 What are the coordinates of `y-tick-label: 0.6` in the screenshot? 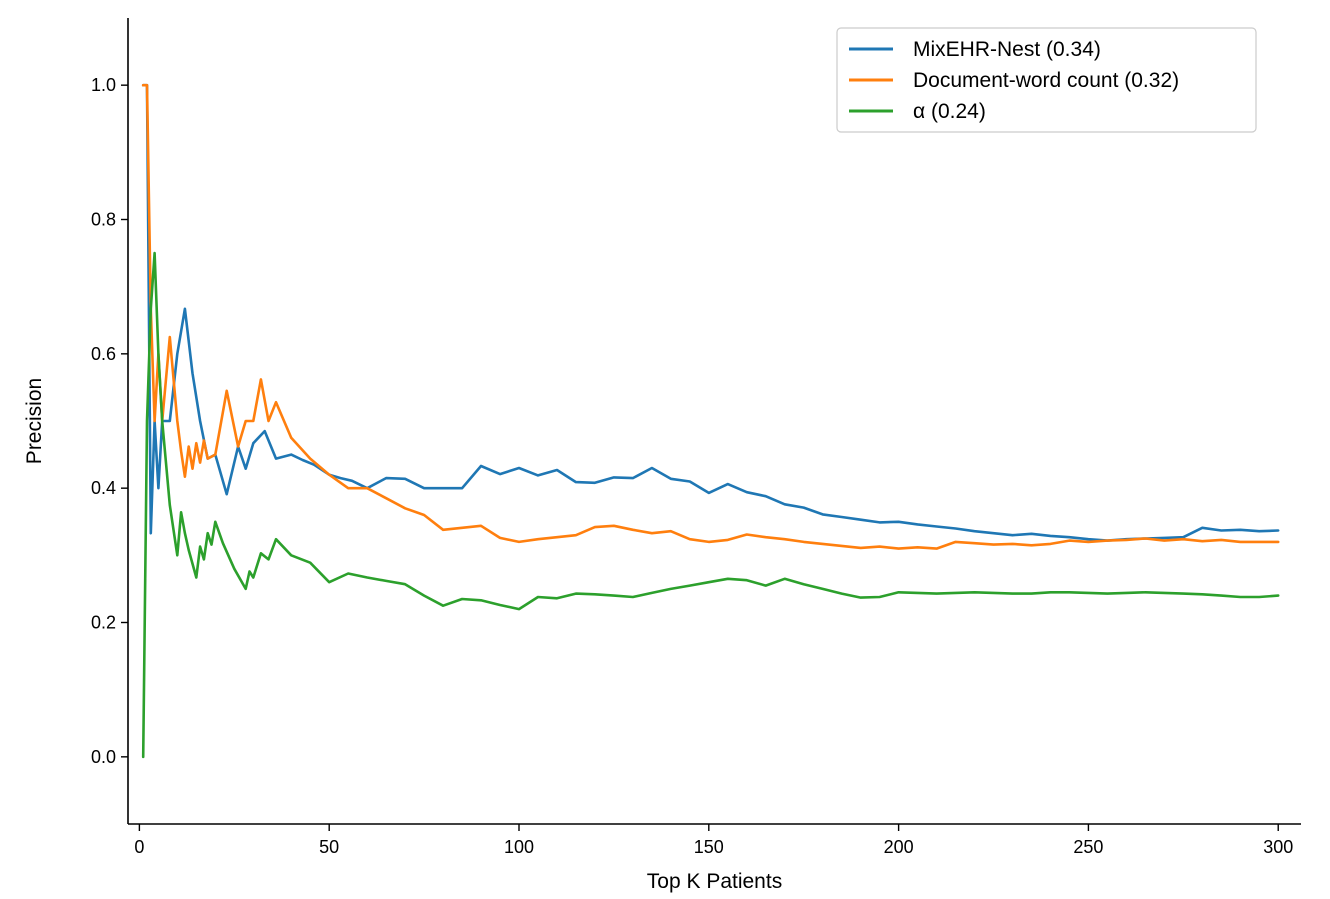 It's located at (103, 354).